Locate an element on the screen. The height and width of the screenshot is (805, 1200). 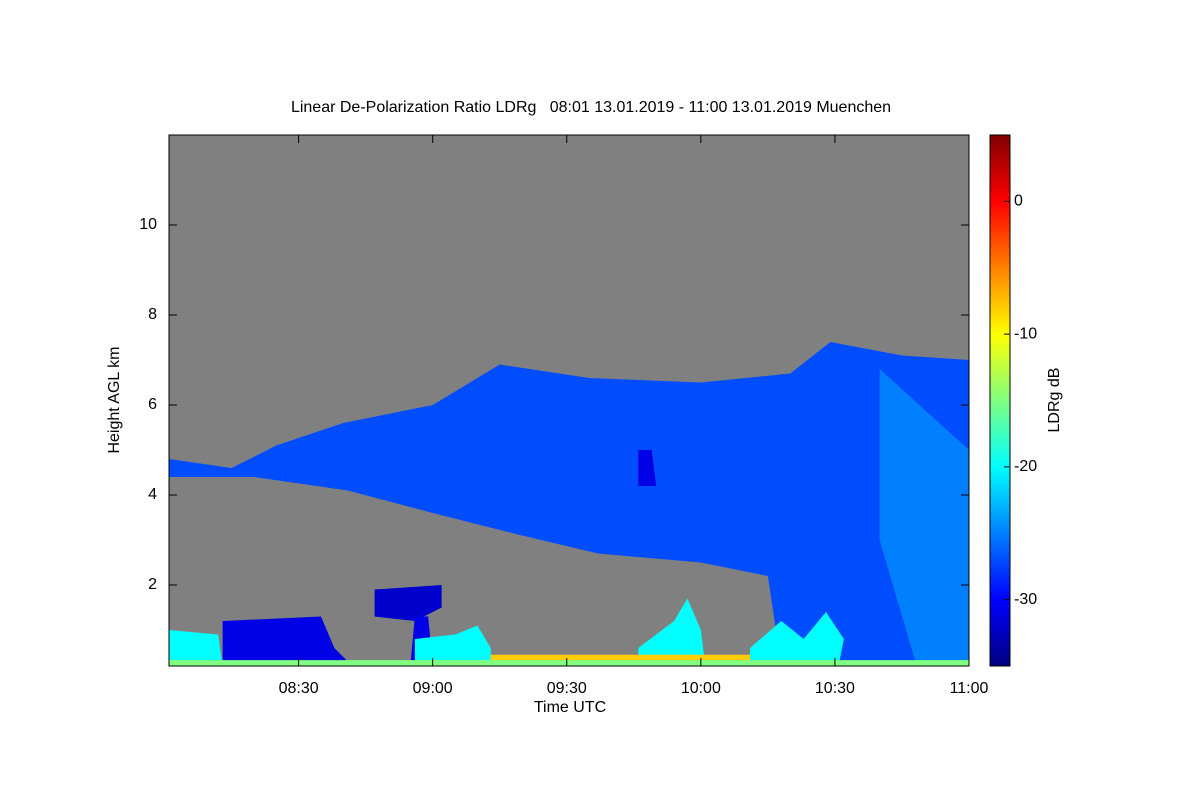
colorbar-tick-label: -30 is located at coordinates (1025, 599).